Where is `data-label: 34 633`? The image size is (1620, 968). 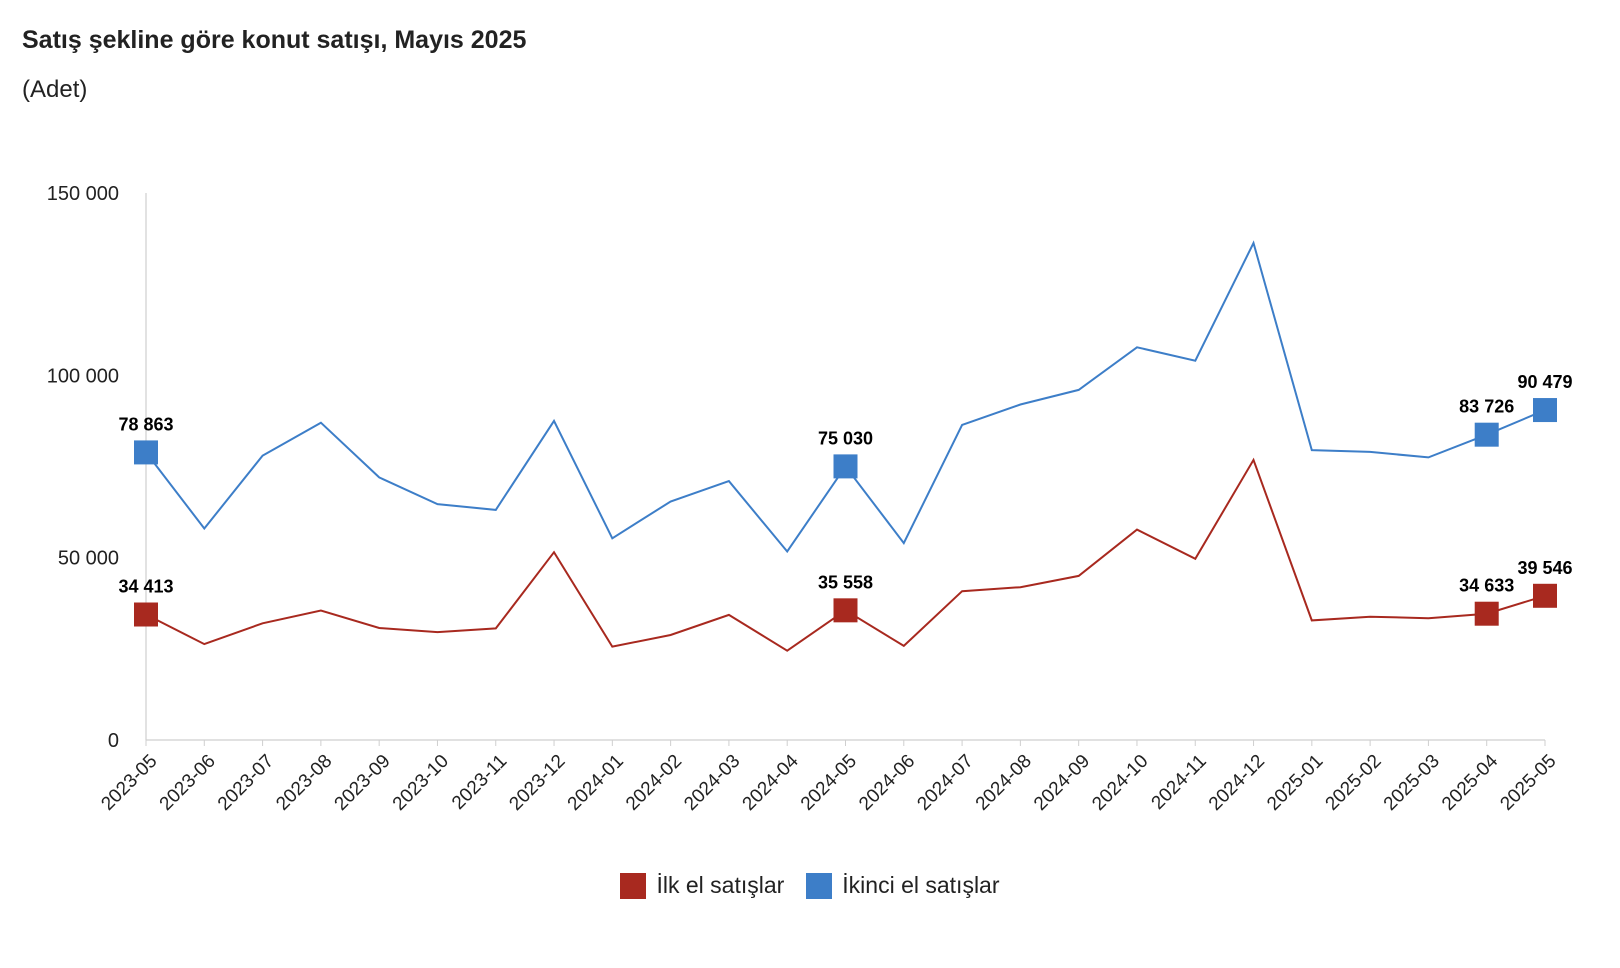 data-label: 34 633 is located at coordinates (1486, 586).